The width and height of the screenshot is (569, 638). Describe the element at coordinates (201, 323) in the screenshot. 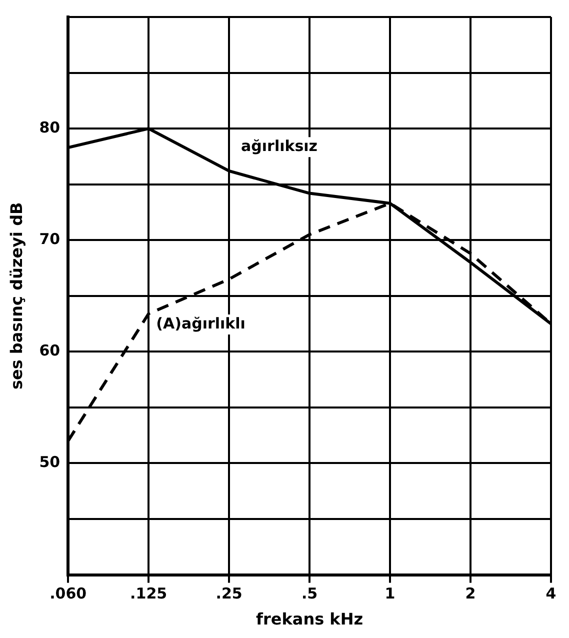

I see `series-label: (A)ağırlıklı` at that location.